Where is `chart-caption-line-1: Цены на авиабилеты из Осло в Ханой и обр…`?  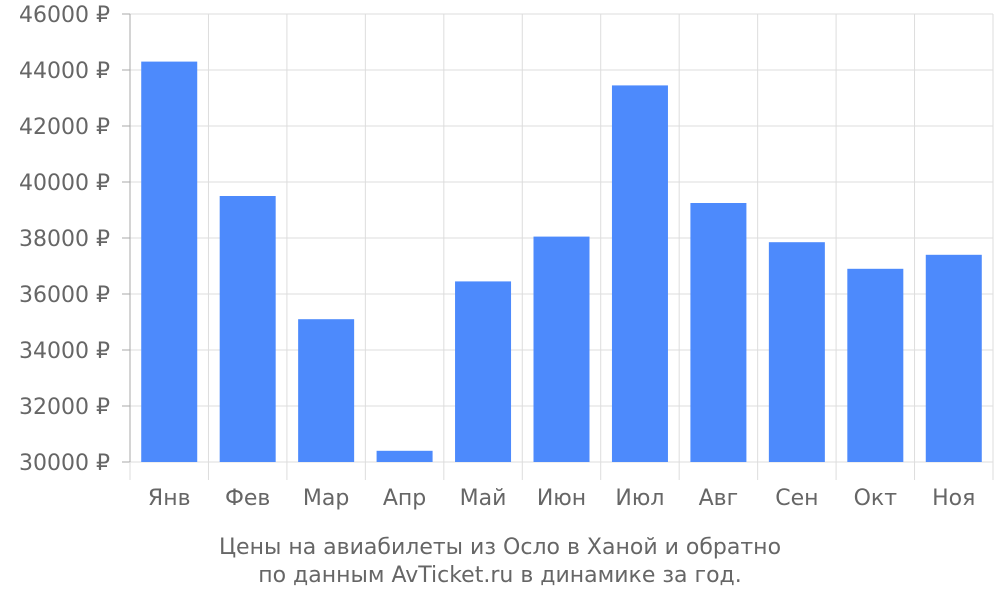 chart-caption-line-1: Цены на авиабилеты из Осло в Ханой и обр… is located at coordinates (500, 547).